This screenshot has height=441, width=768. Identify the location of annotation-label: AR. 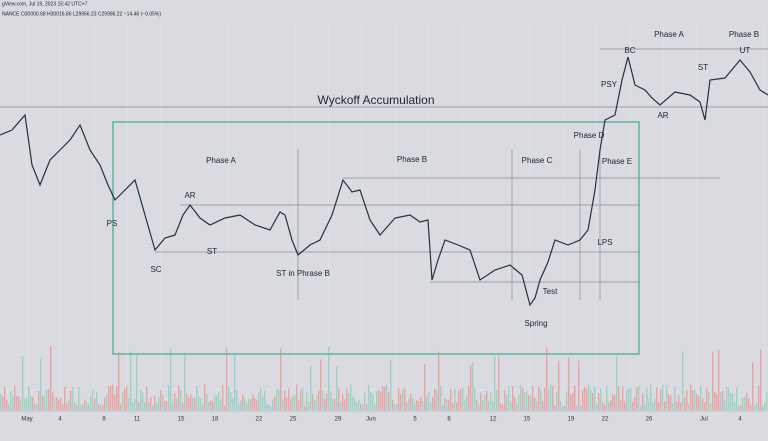
(662, 115).